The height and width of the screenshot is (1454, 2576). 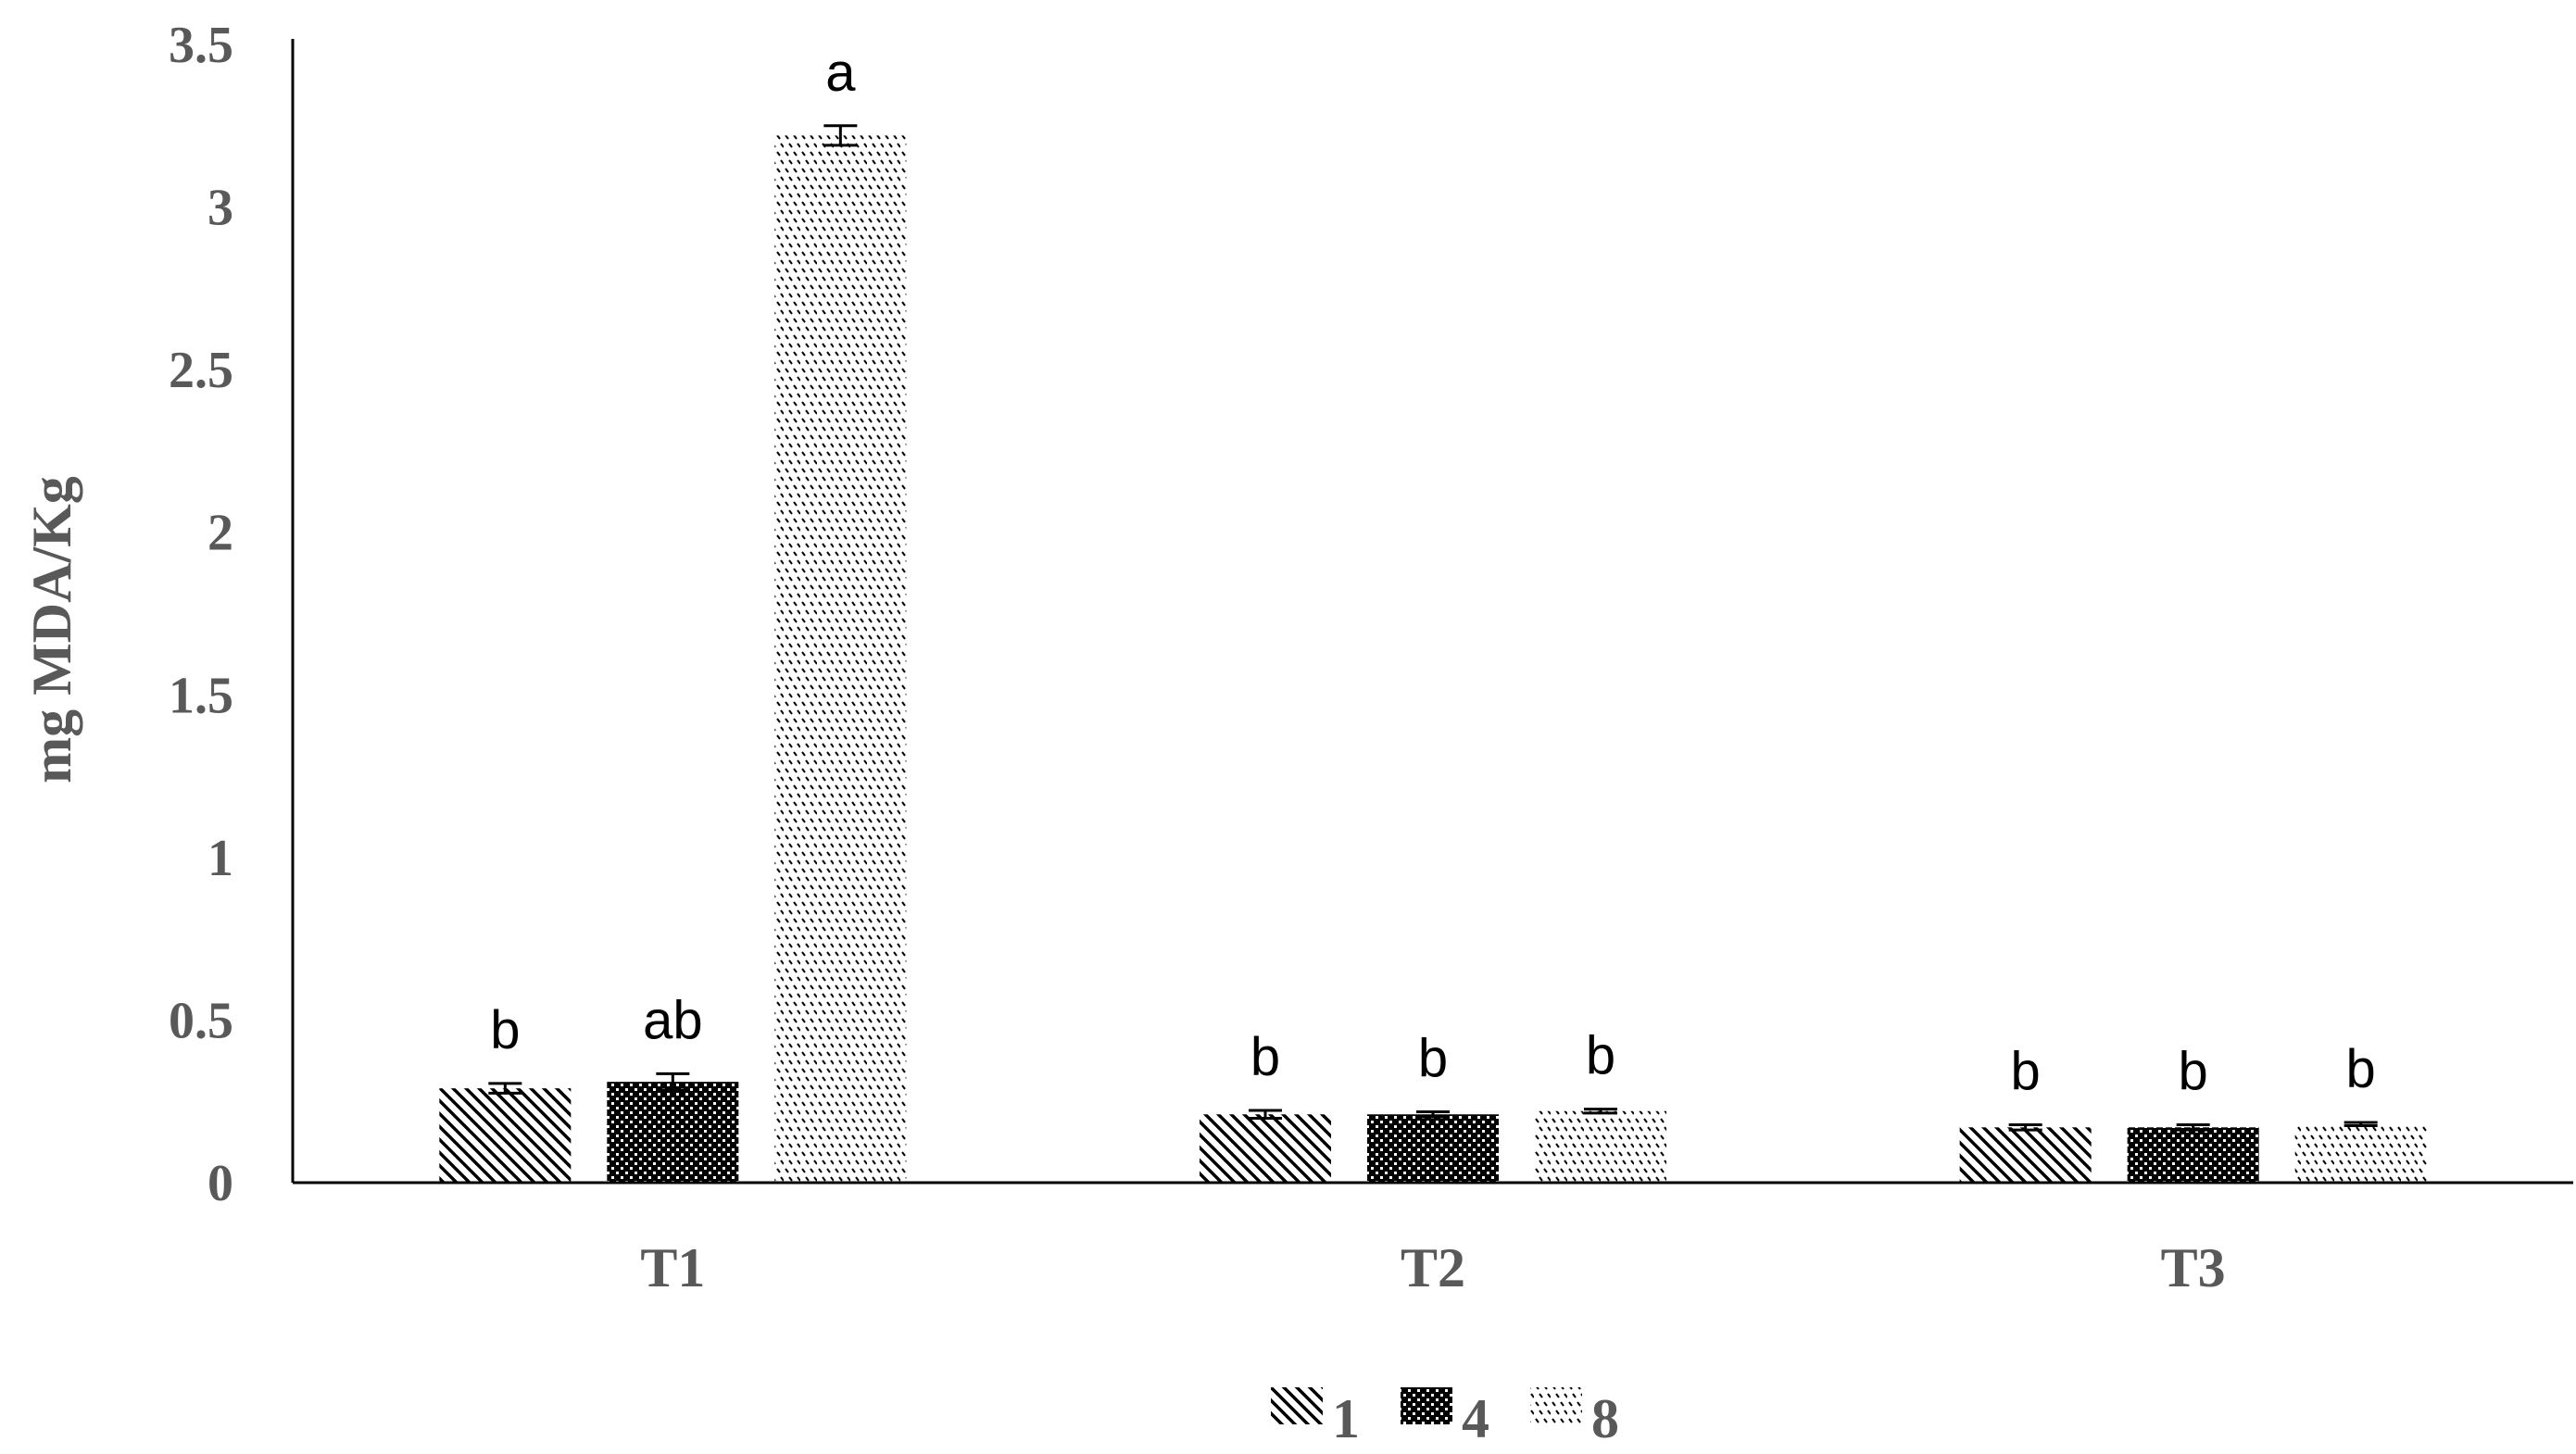 I want to click on significance-label: ab, so click(x=673, y=1020).